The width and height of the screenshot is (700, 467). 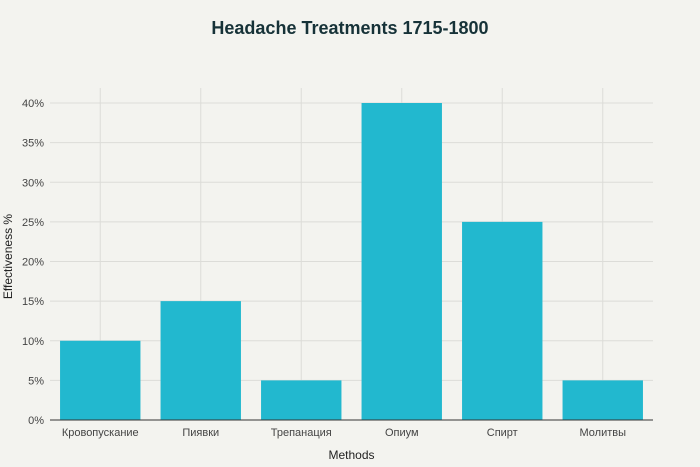 I want to click on y-tick-label: 5%, so click(x=36, y=381).